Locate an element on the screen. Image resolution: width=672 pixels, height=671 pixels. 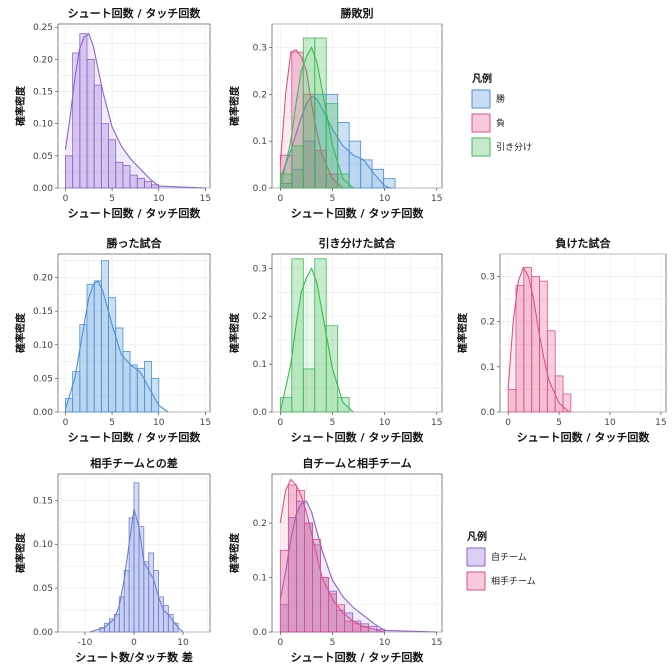
x-axis-label: シュート数/タッチ数 差 is located at coordinates (134, 657).